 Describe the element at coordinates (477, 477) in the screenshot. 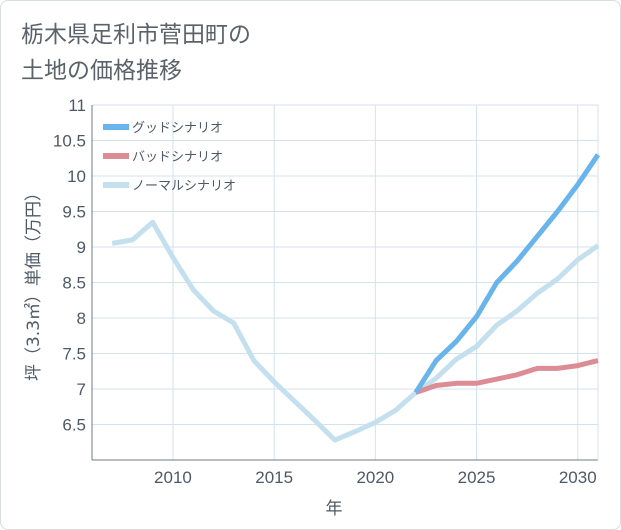

I see `x-tick-label: 2025` at that location.